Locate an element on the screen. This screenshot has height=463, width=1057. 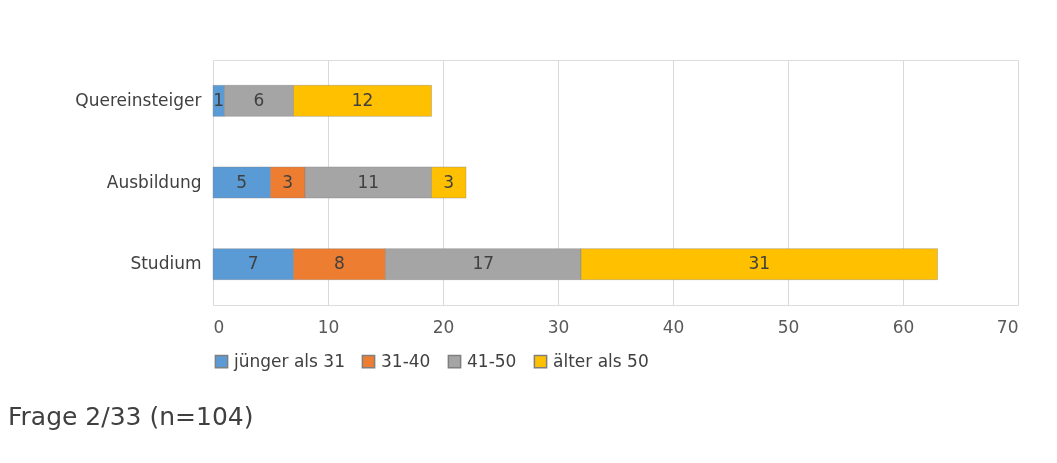
text: Frage 2/33 (n=104) is located at coordinates (131, 416).